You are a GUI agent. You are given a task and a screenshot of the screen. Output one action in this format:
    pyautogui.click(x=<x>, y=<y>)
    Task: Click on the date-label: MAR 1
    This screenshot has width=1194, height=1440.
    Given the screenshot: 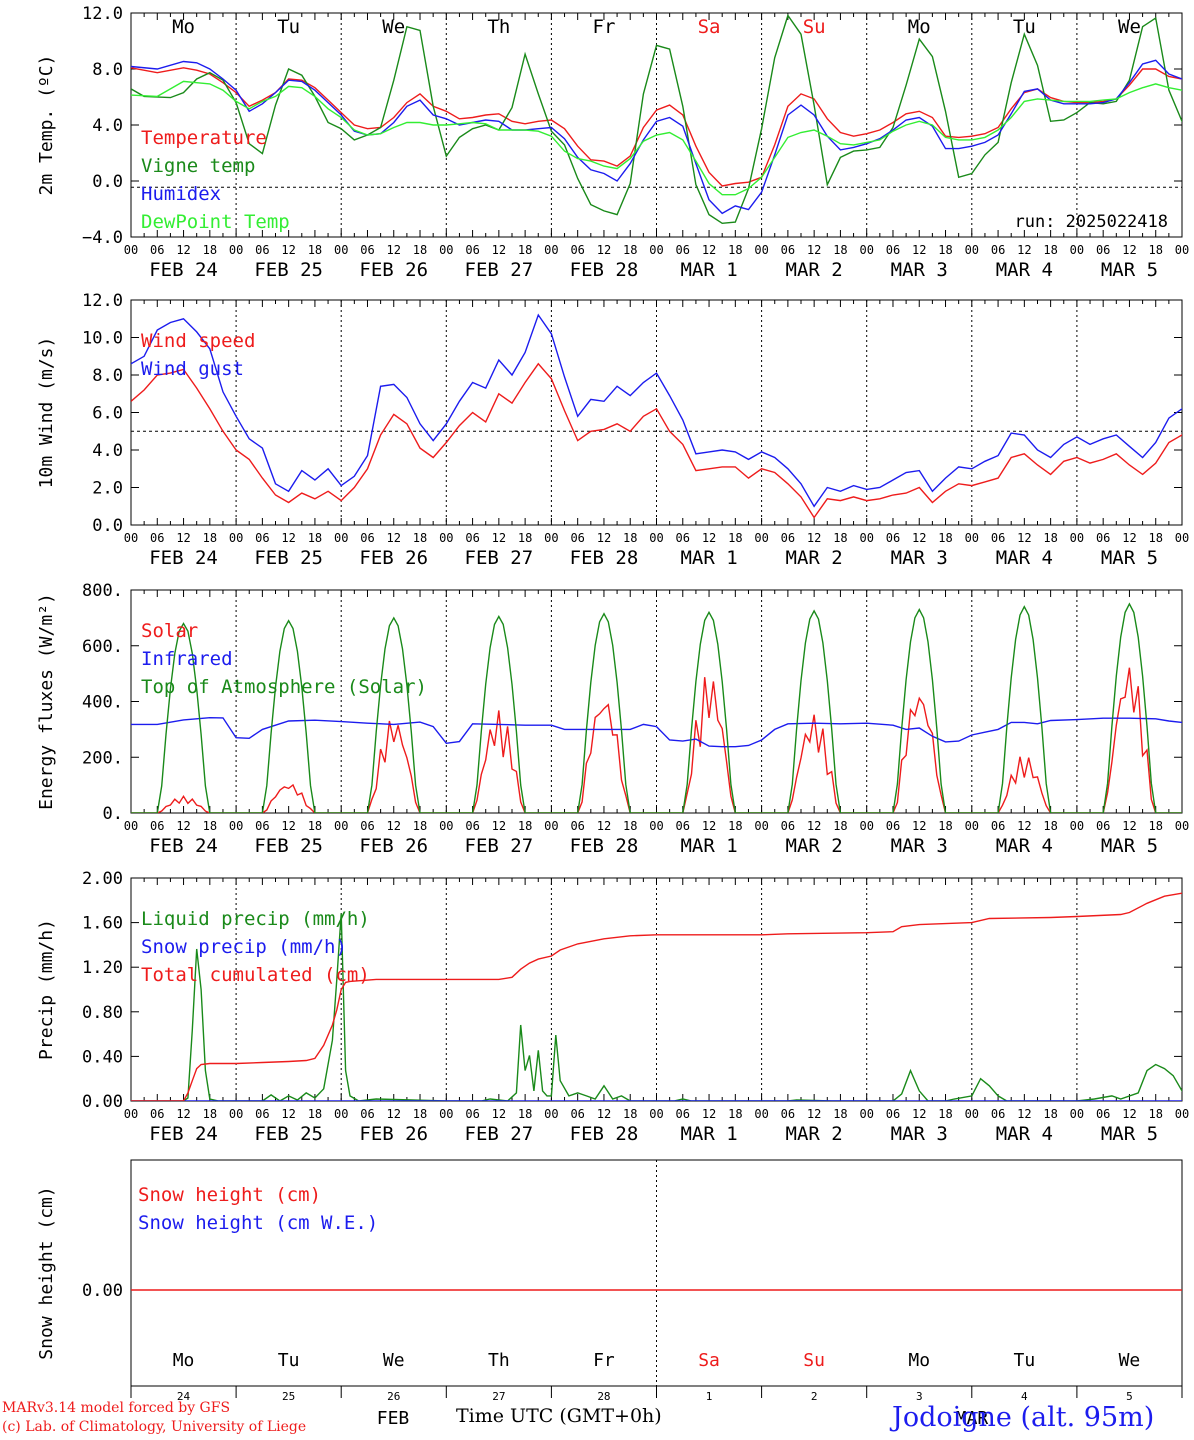 What is the action you would take?
    pyautogui.click(x=708, y=846)
    